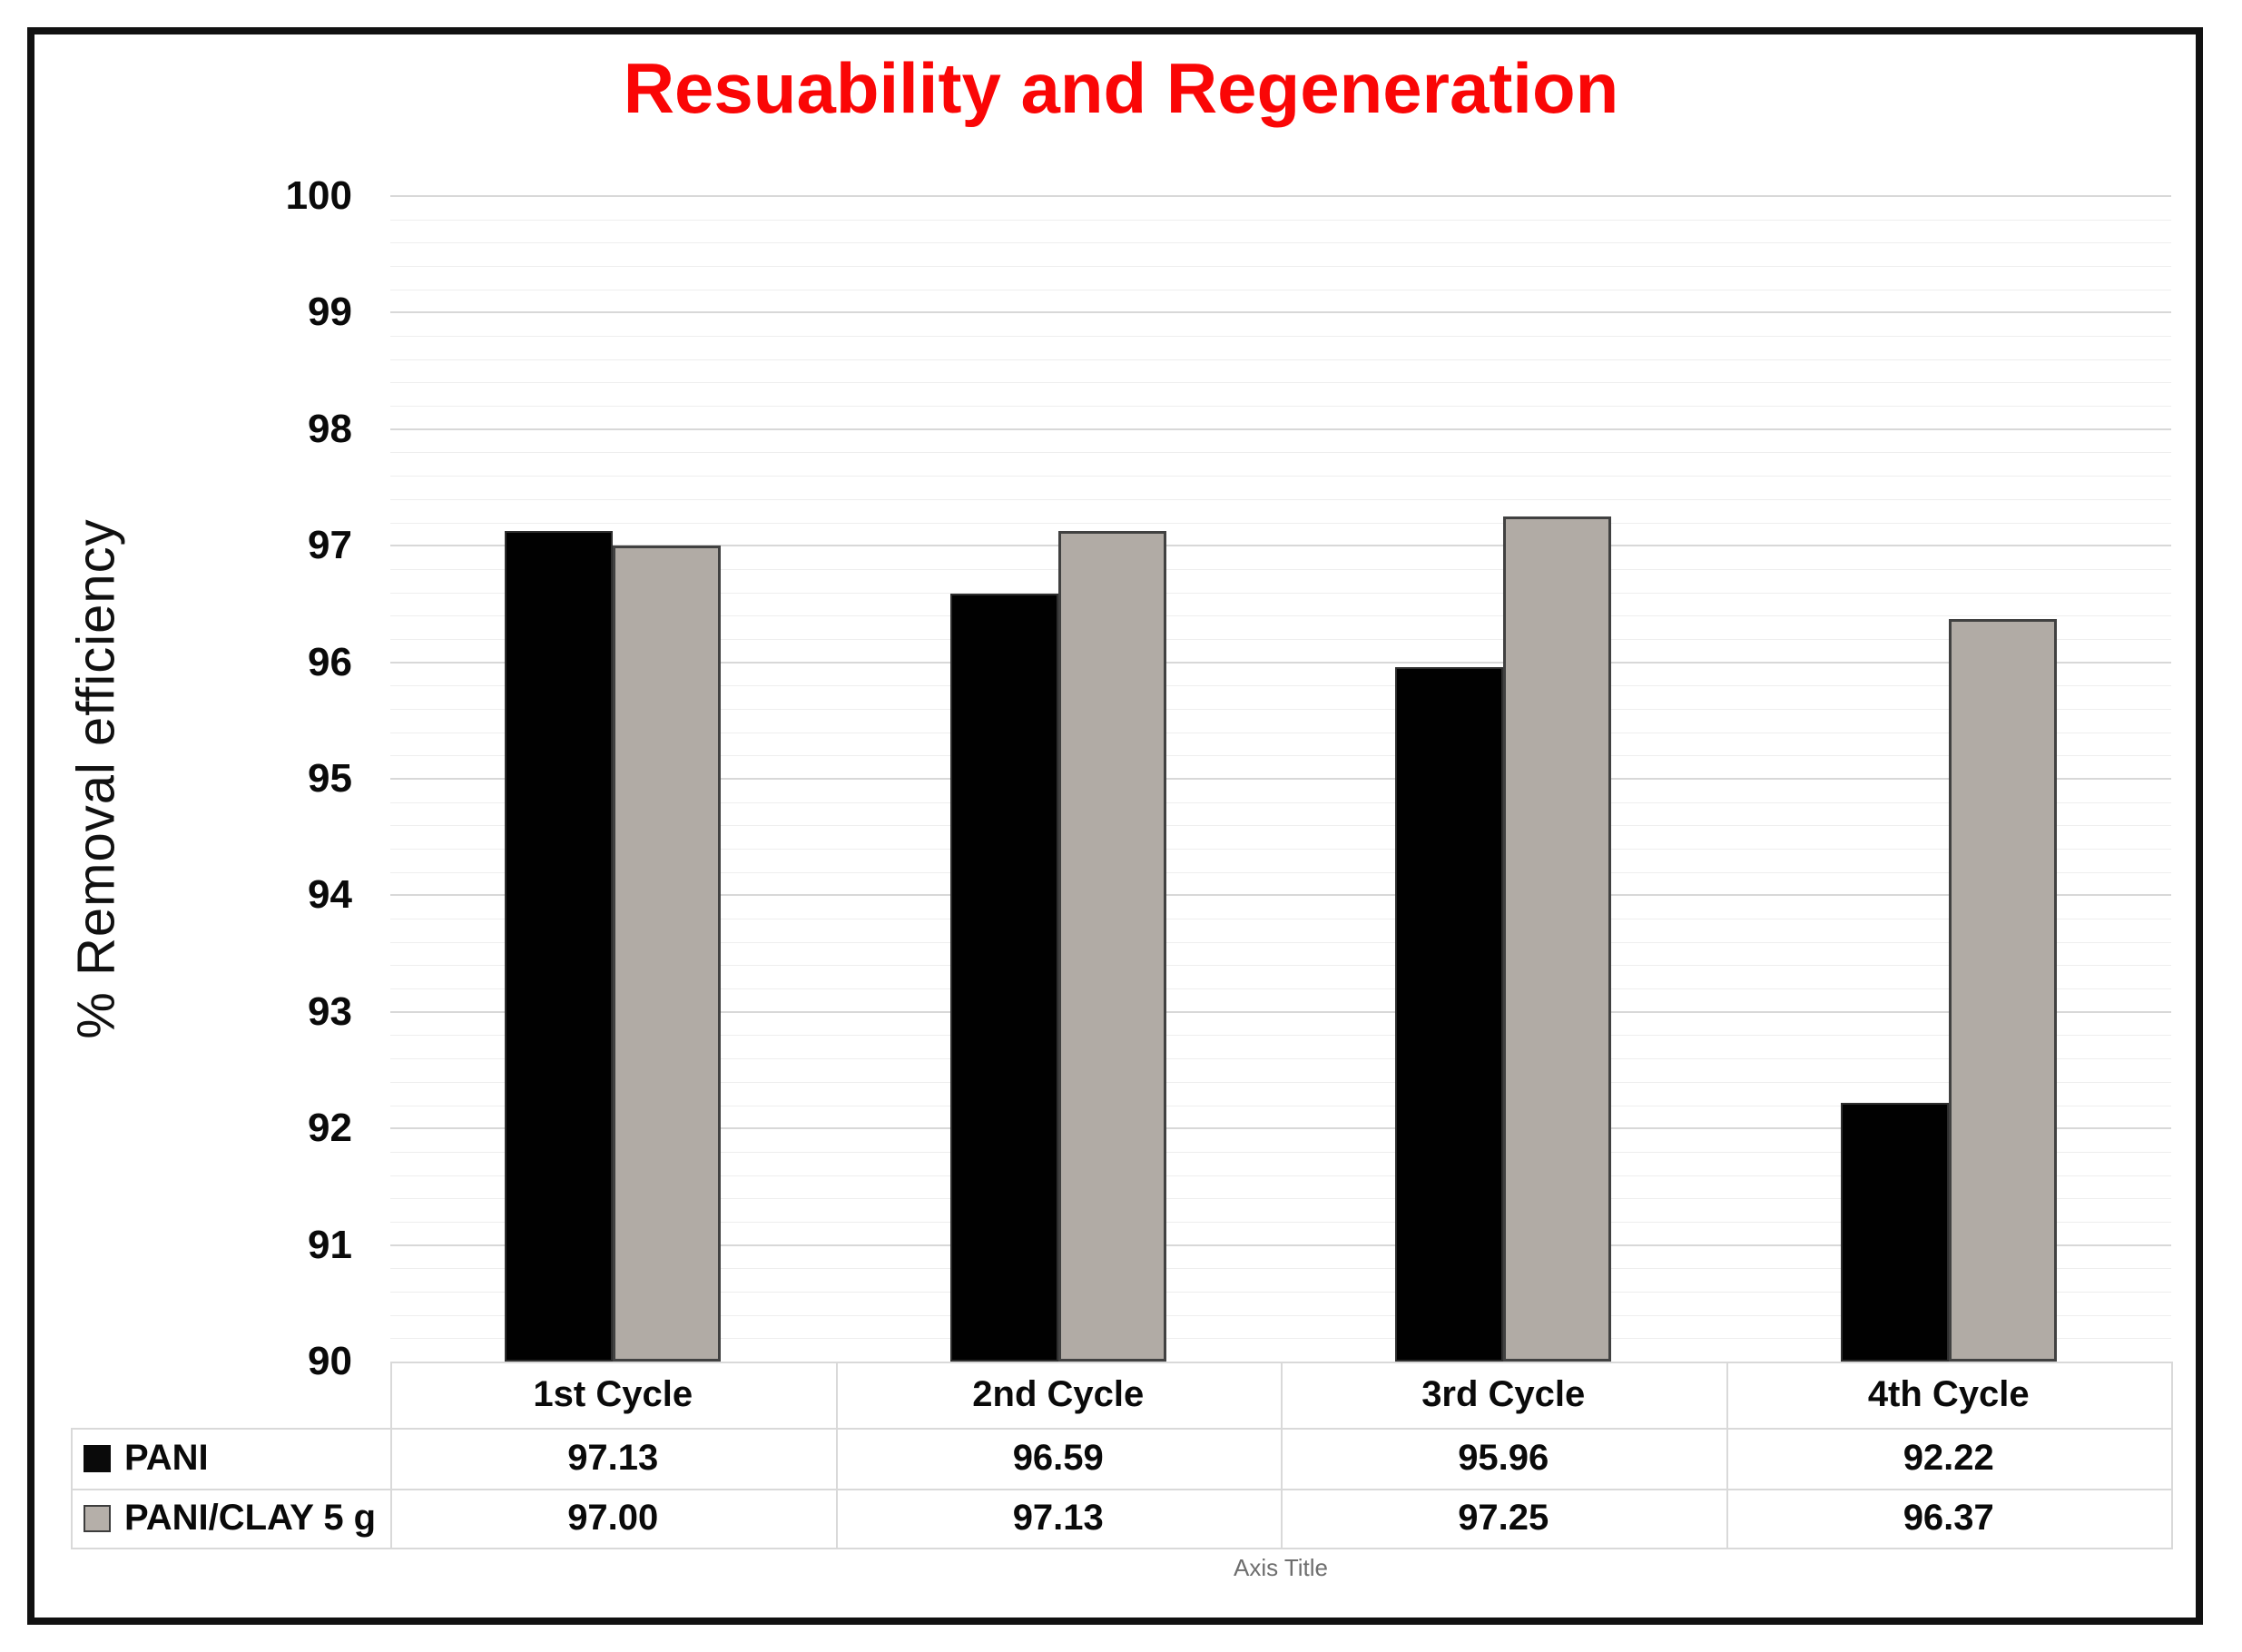  Describe the element at coordinates (1058, 1394) in the screenshot. I see `table-header-2: 2nd Cycle` at that location.